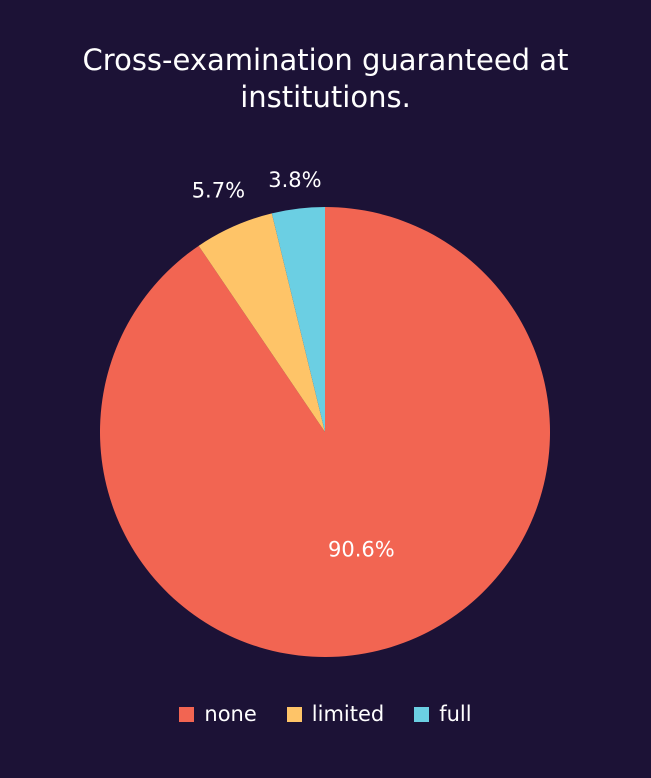 The image size is (651, 778). I want to click on legend-swatch-full, so click(422, 714).